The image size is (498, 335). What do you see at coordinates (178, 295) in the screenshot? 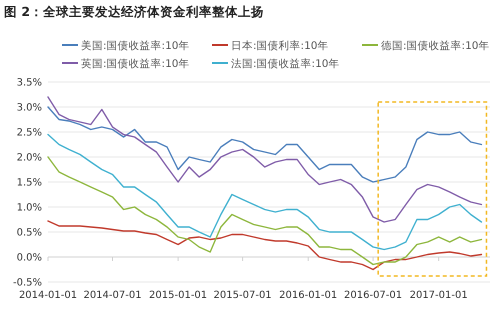
I see `x-tick-label: 2015-01-01` at bounding box center [178, 295].